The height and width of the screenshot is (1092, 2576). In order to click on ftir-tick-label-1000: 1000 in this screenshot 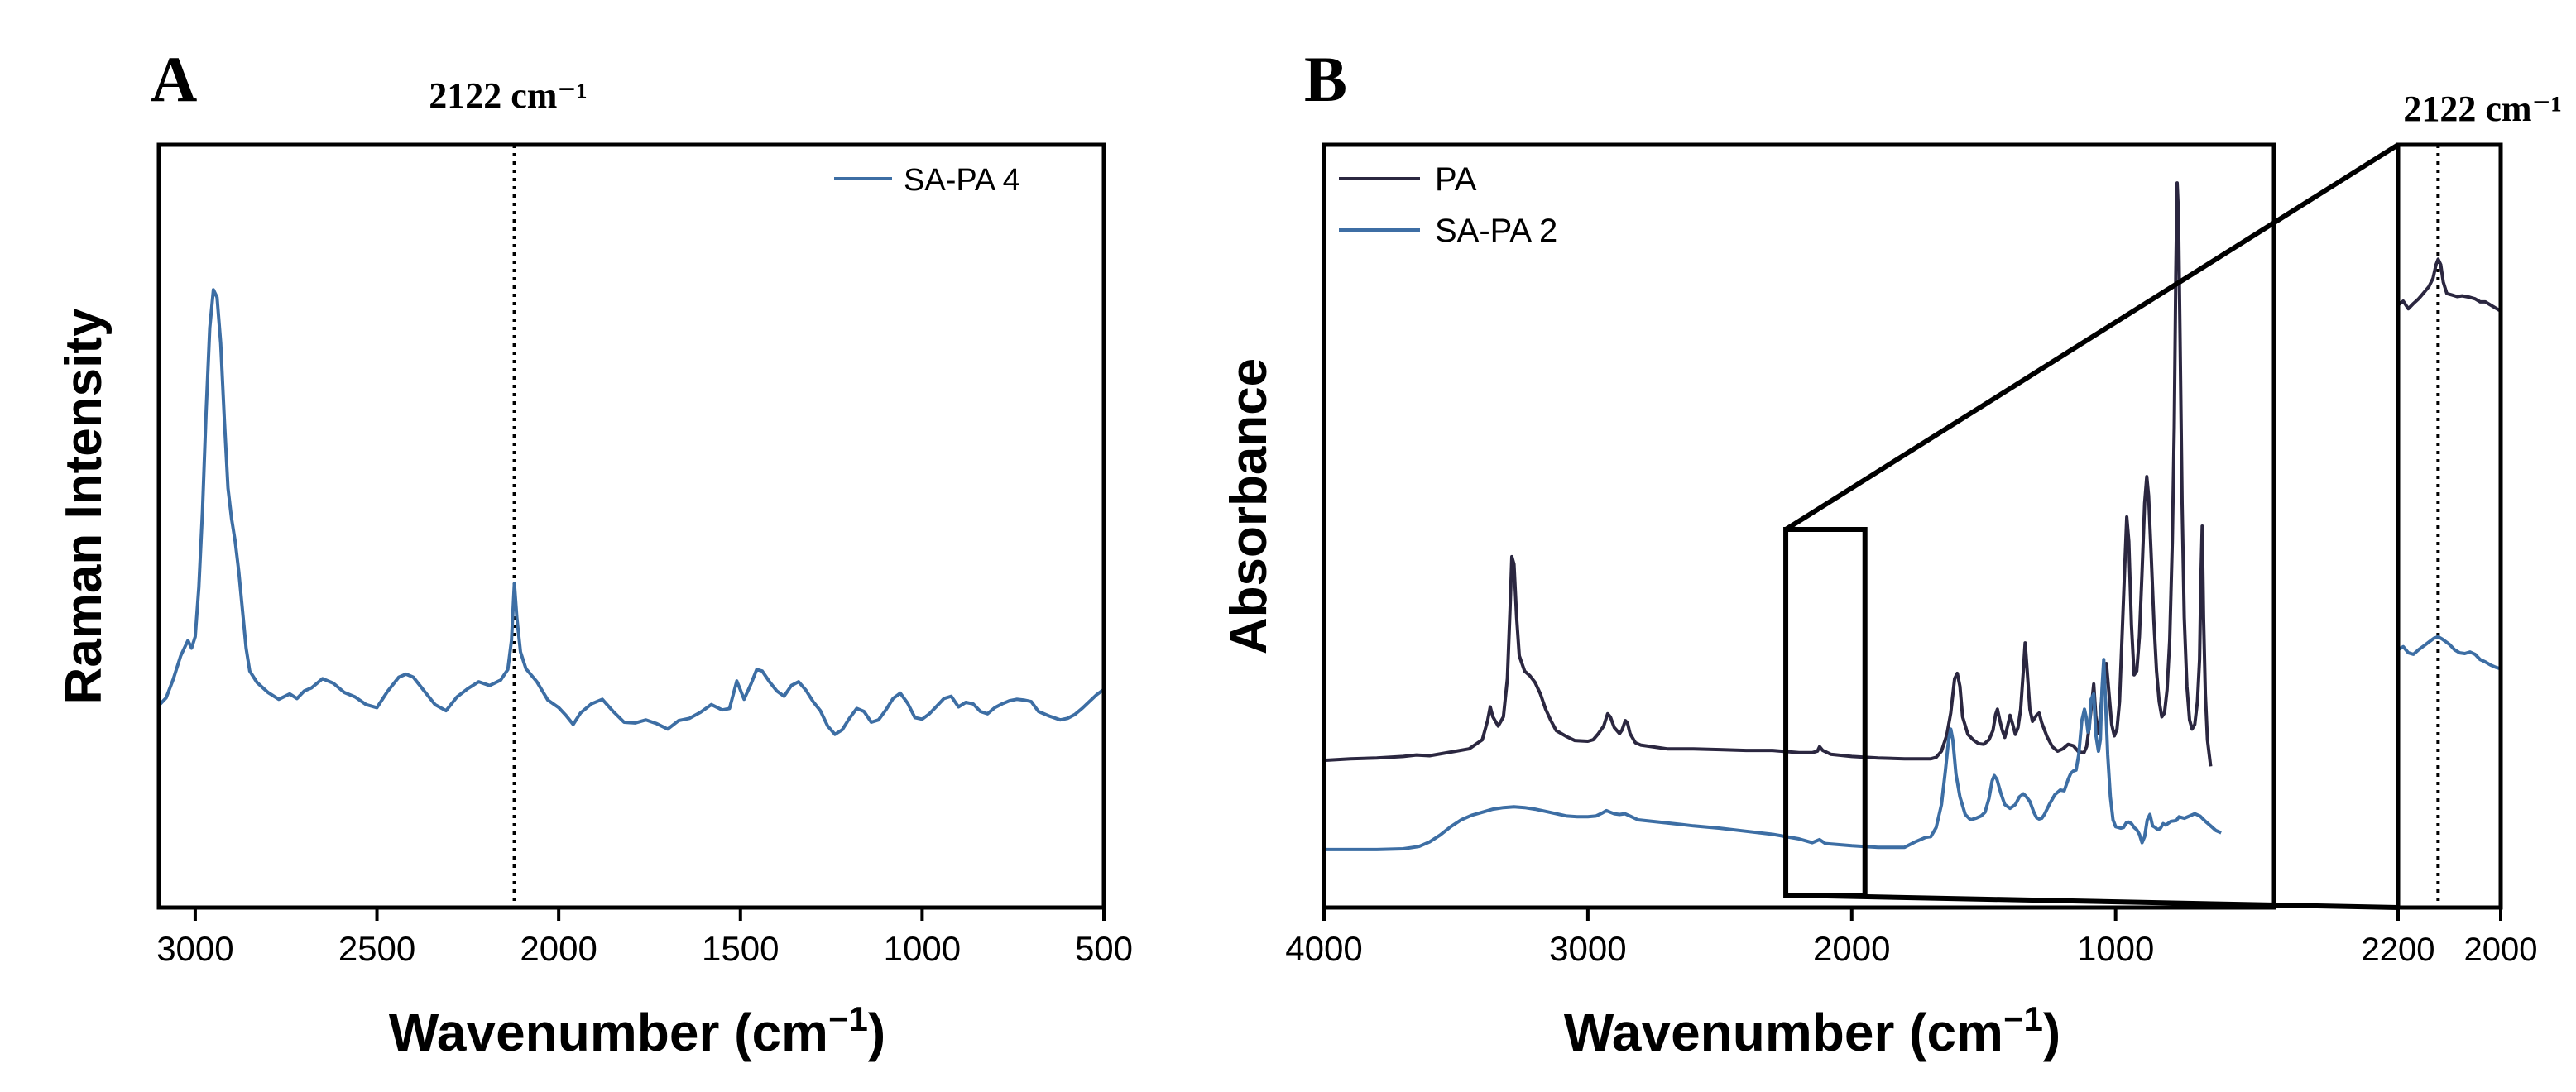, I will do `click(2115, 948)`.